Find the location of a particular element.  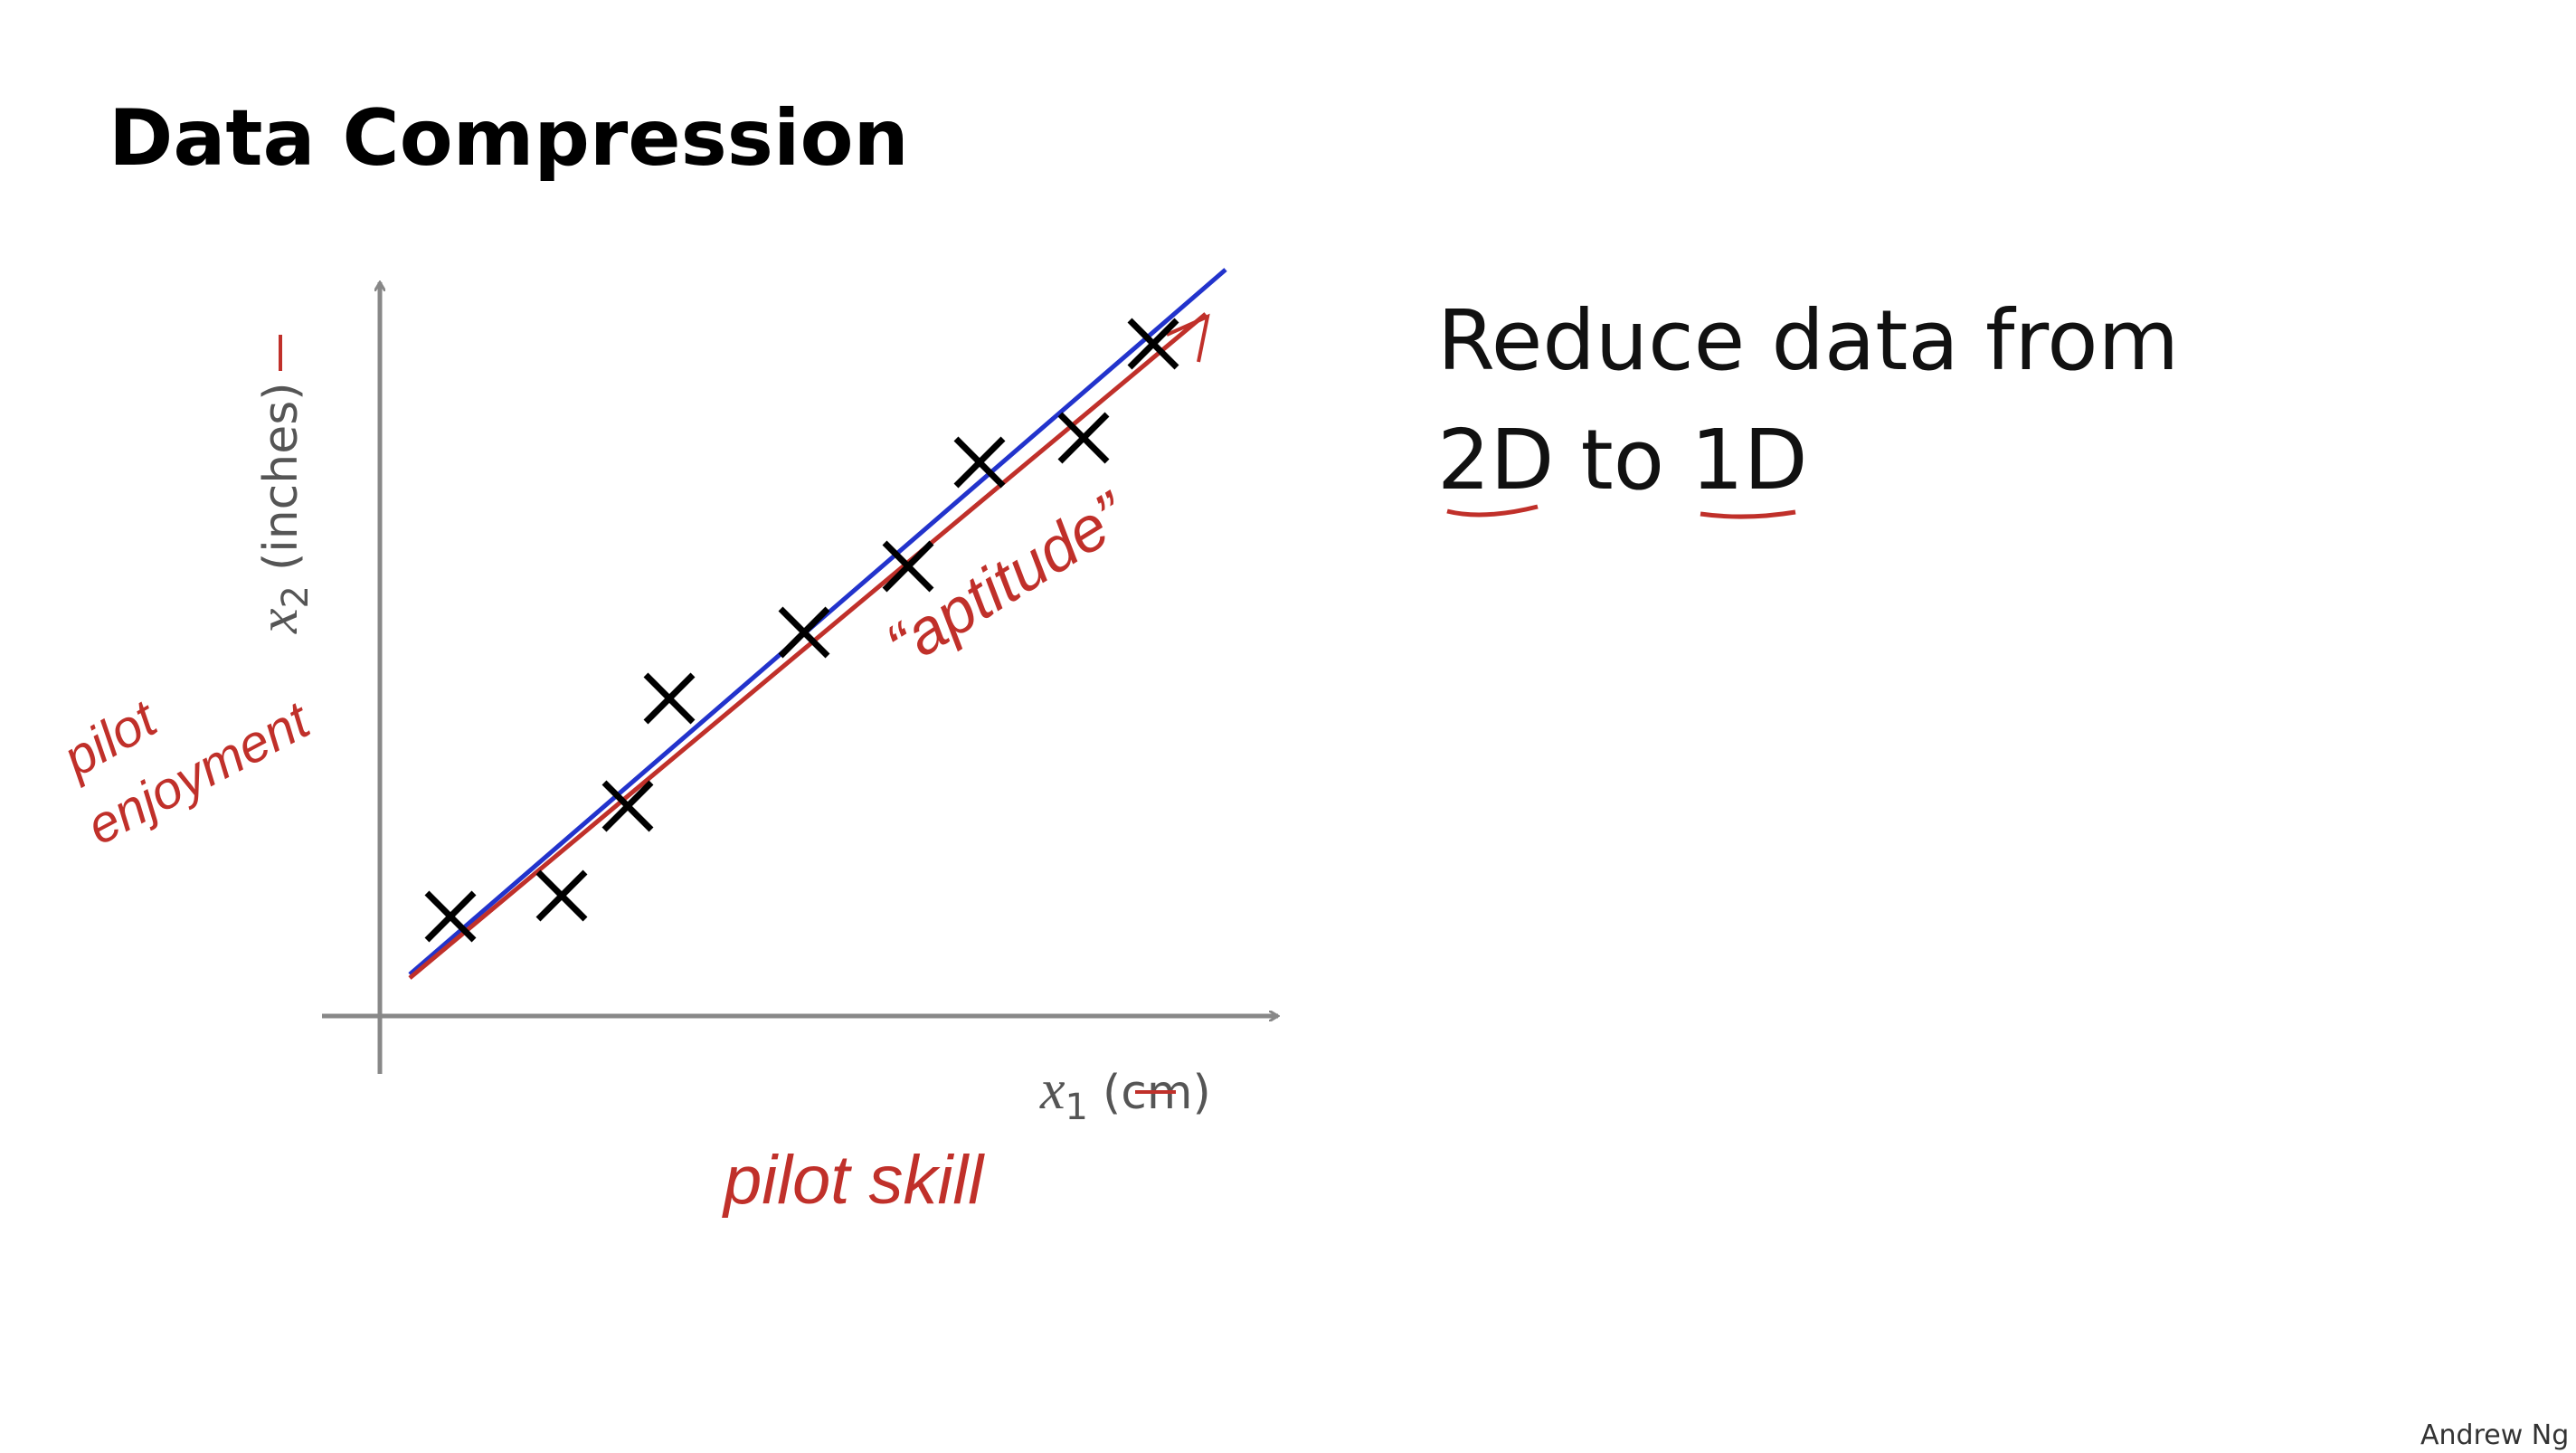

y-axis-label: x2 (inches) is located at coordinates (283, 508).